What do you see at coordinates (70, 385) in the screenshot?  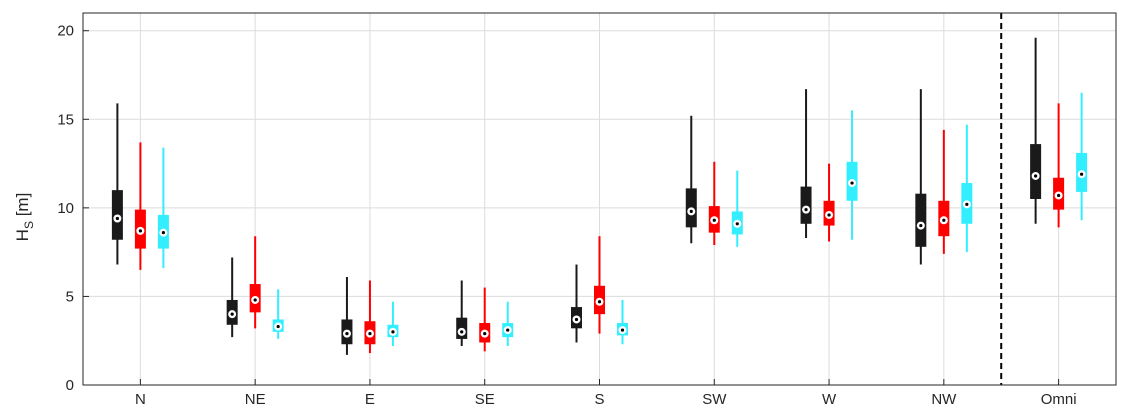 I see `y-tick-label: 0` at bounding box center [70, 385].